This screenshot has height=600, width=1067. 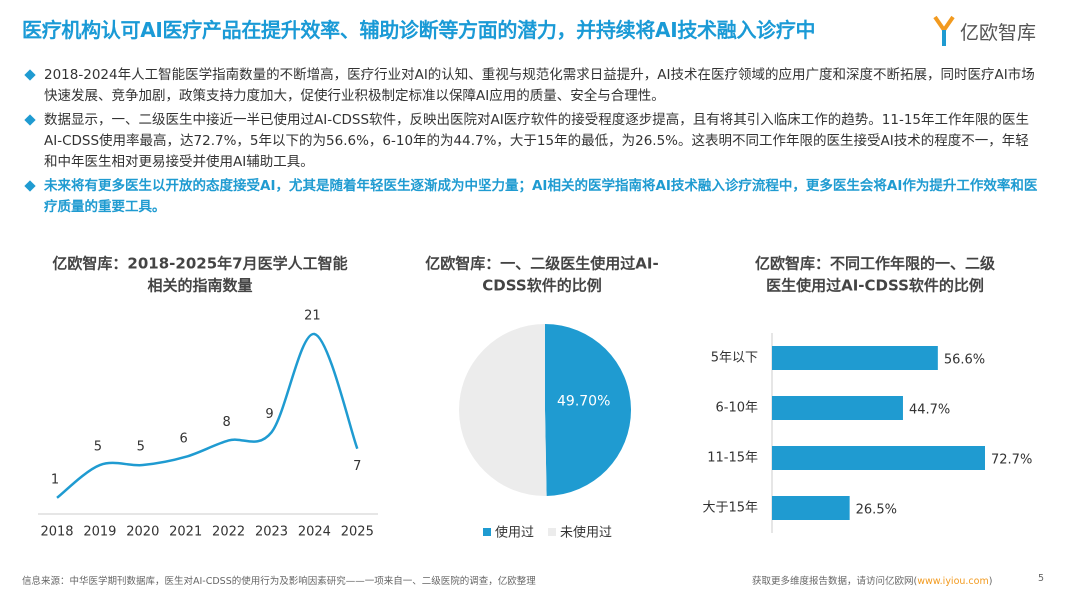 What do you see at coordinates (357, 466) in the screenshot?
I see `data-label: 7` at bounding box center [357, 466].